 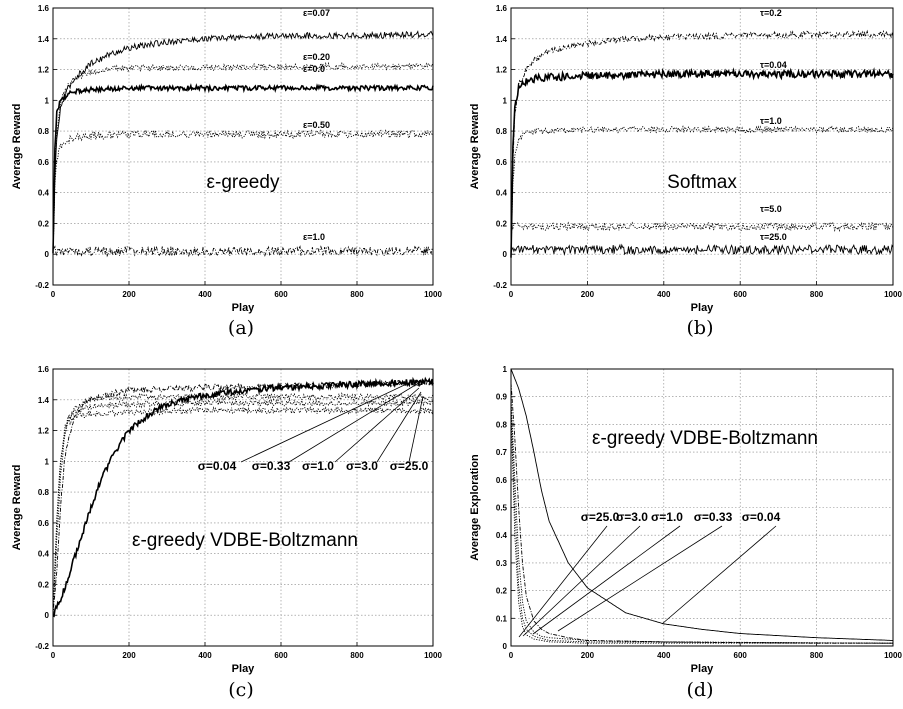 What do you see at coordinates (316, 13) in the screenshot?
I see `series-label: ε=0.07` at bounding box center [316, 13].